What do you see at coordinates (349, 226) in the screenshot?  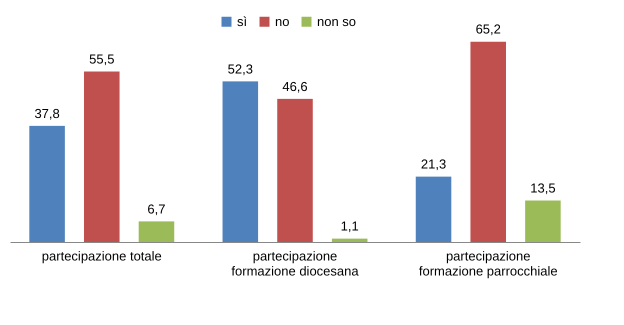 I see `data-label: 1,1` at bounding box center [349, 226].